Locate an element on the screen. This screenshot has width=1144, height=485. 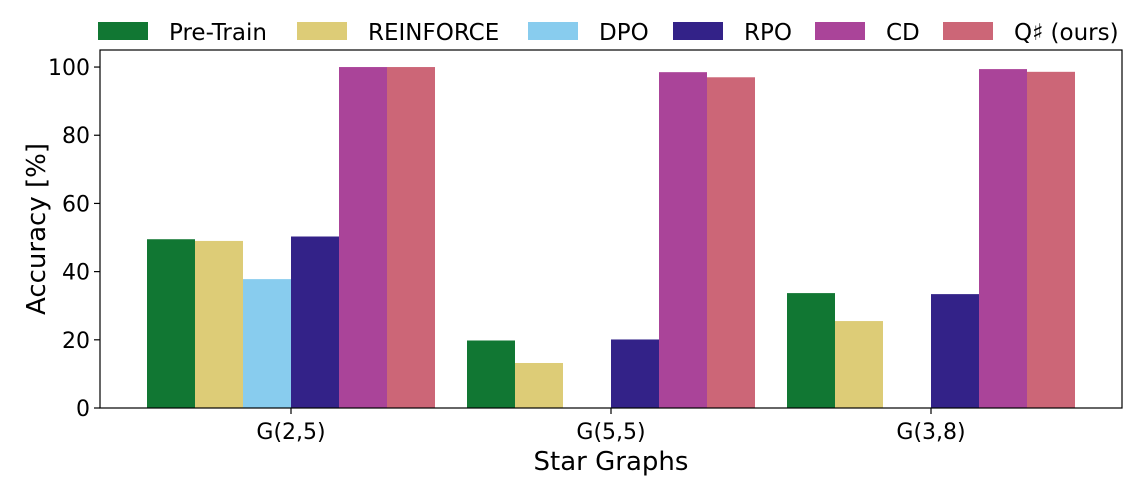
x-tick-label: G(2,5) is located at coordinates (290, 432).